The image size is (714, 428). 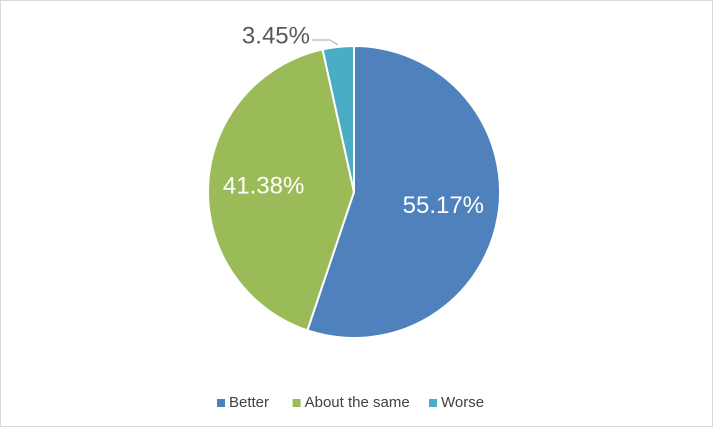 What do you see at coordinates (276, 35) in the screenshot?
I see `data-label: 3.45%` at bounding box center [276, 35].